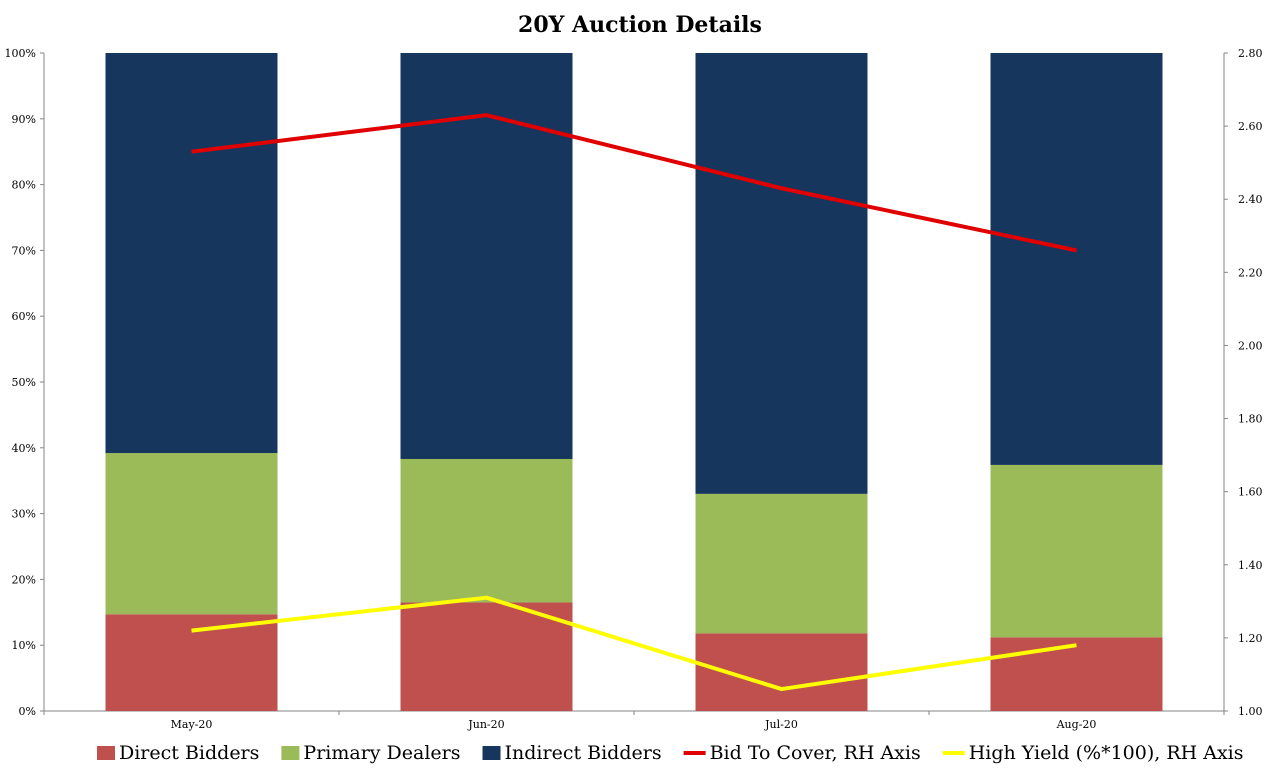  I want to click on legend-label: Primary Dealers, so click(381, 753).